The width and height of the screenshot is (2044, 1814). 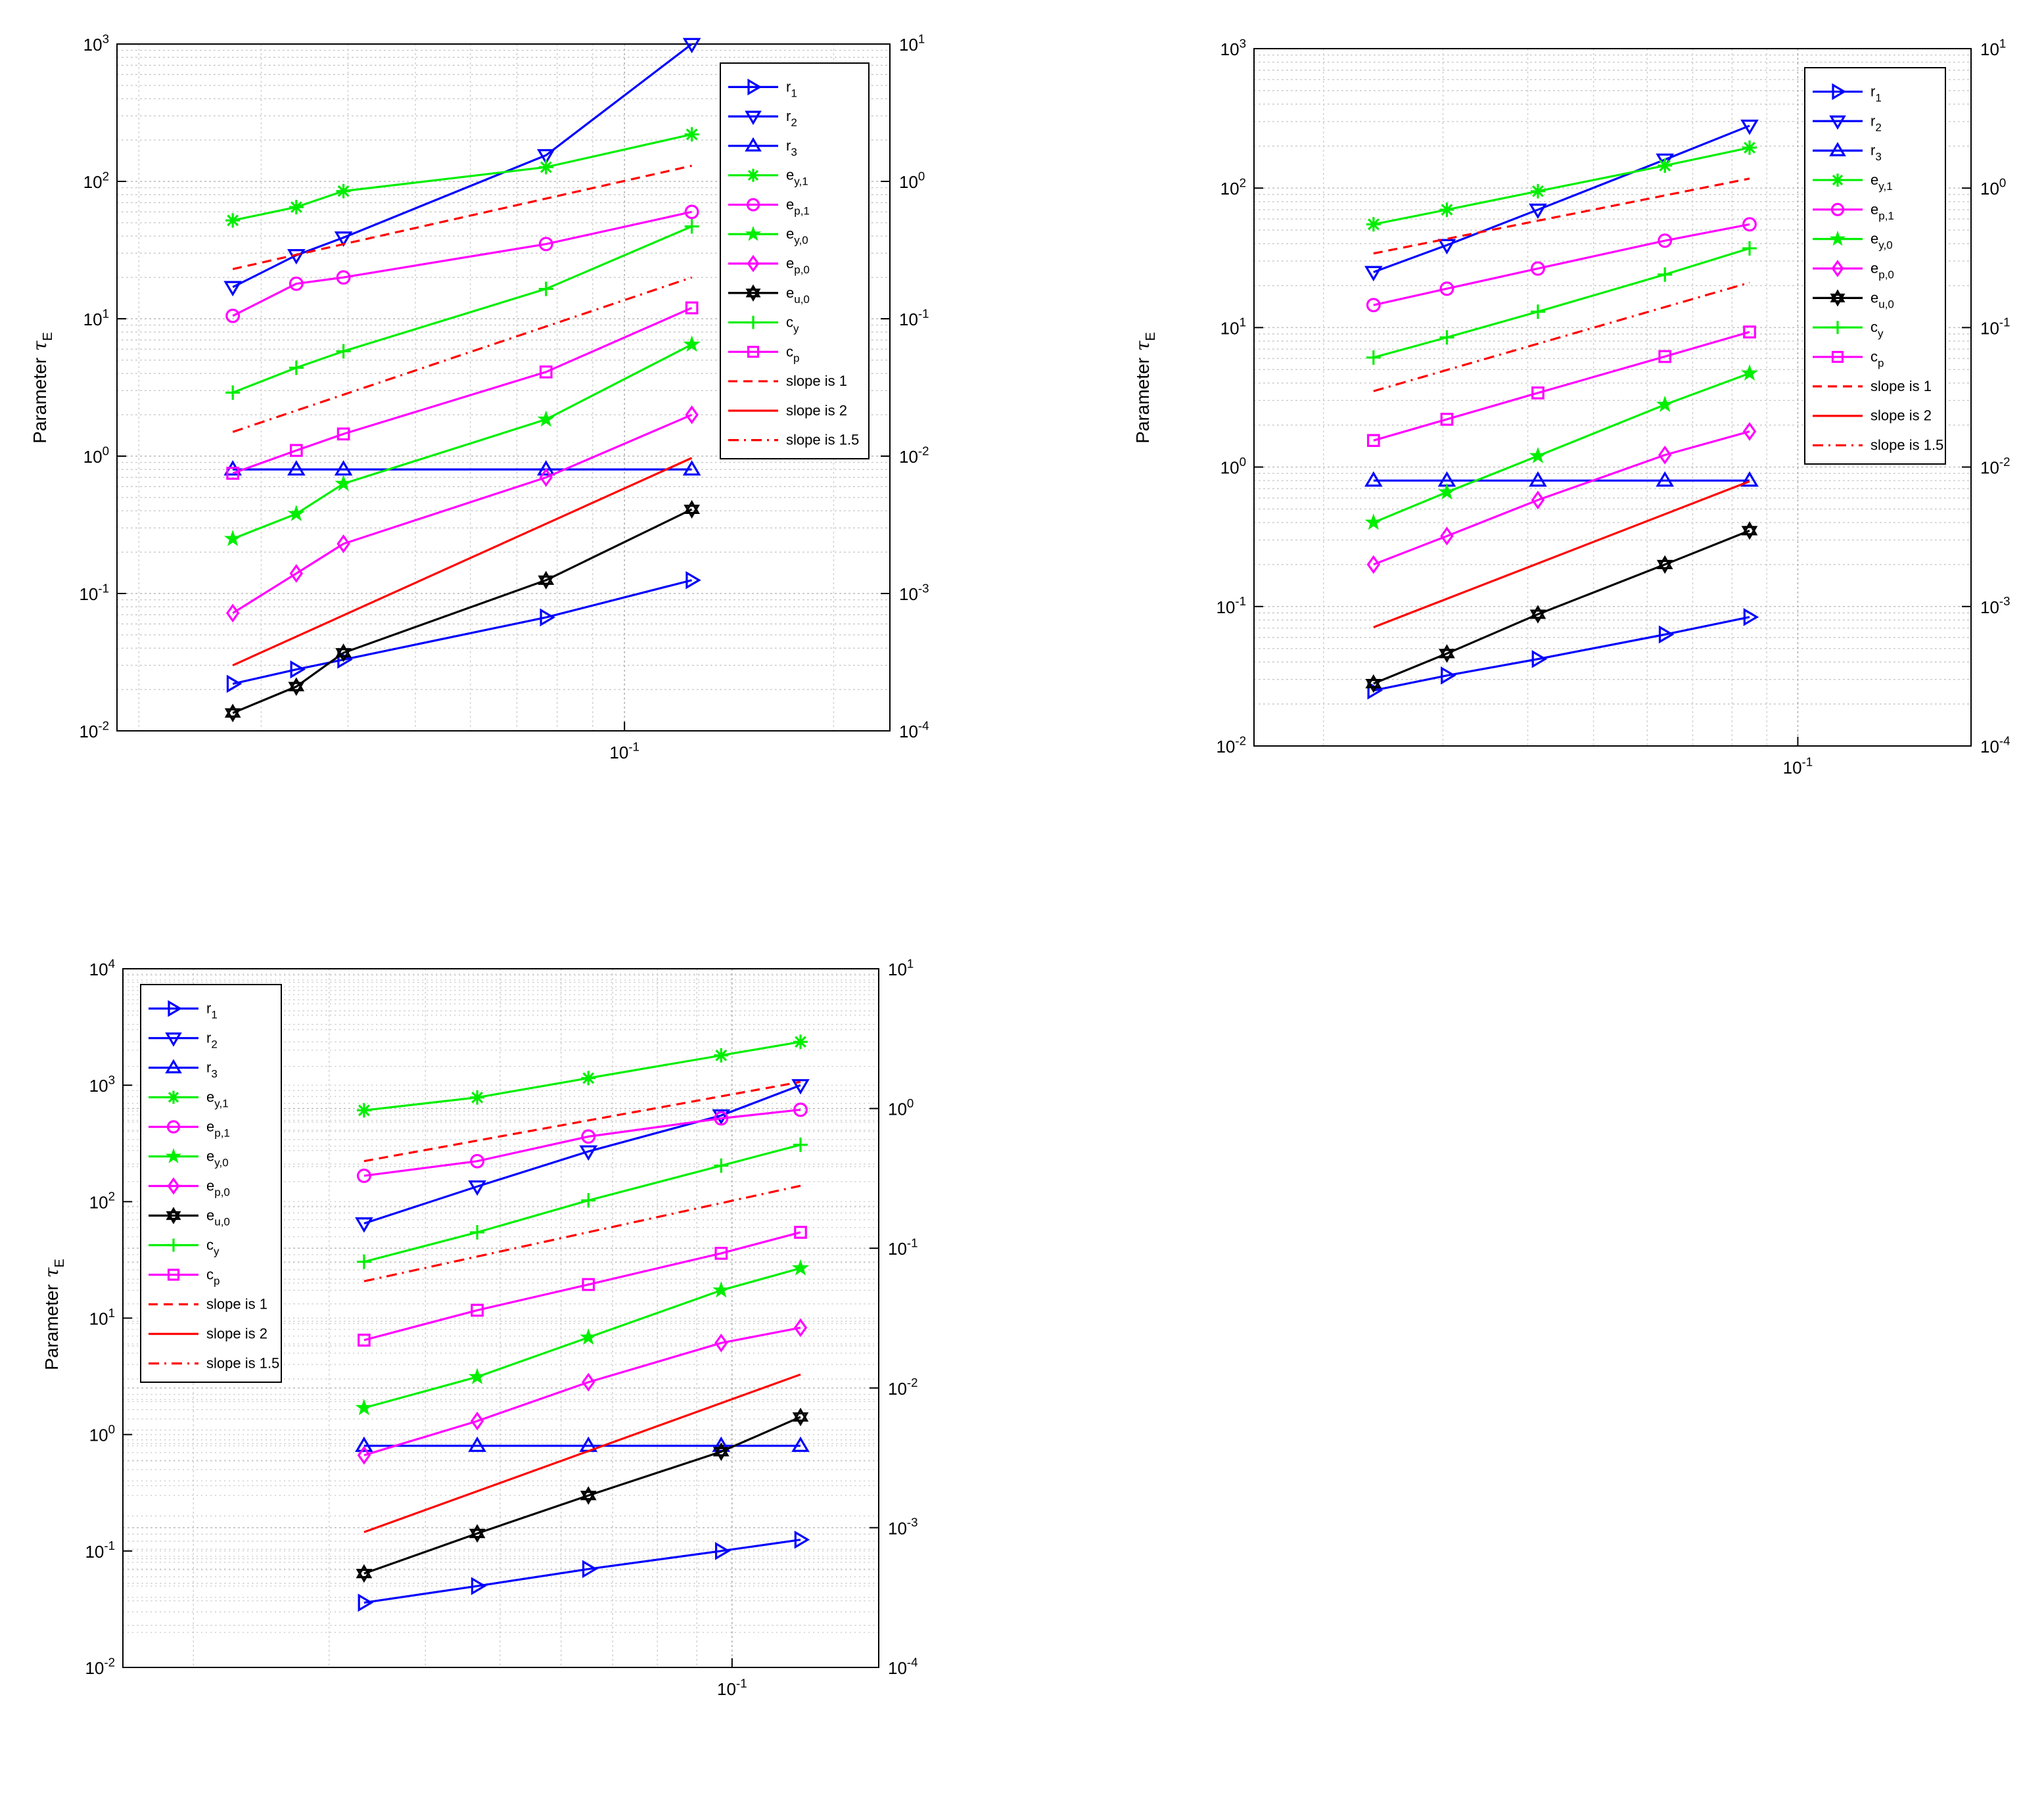 What do you see at coordinates (1233, 467) in the screenshot?
I see `y-left-tick-label: 10⁰` at bounding box center [1233, 467].